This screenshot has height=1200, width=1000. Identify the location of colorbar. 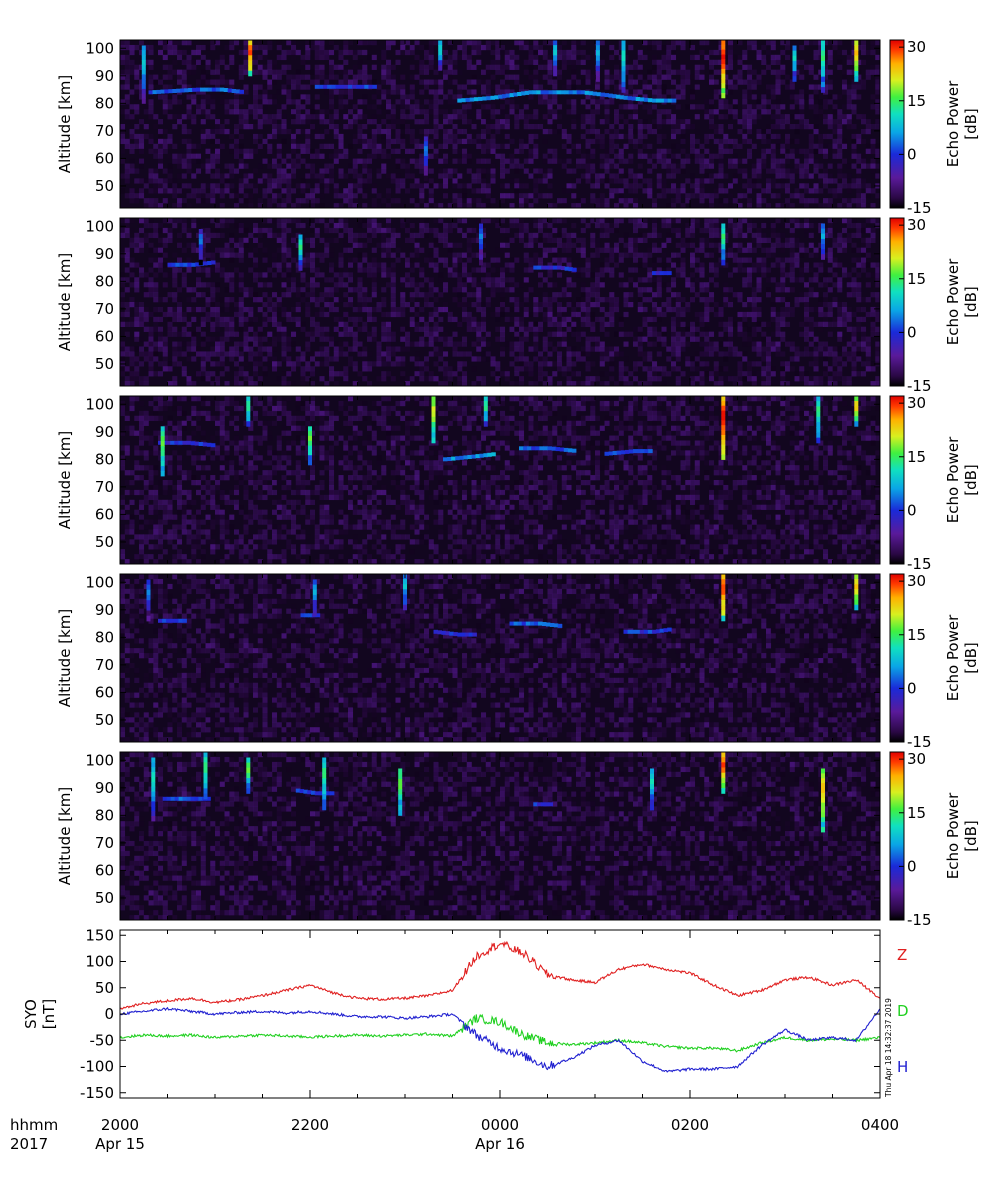
(897, 480).